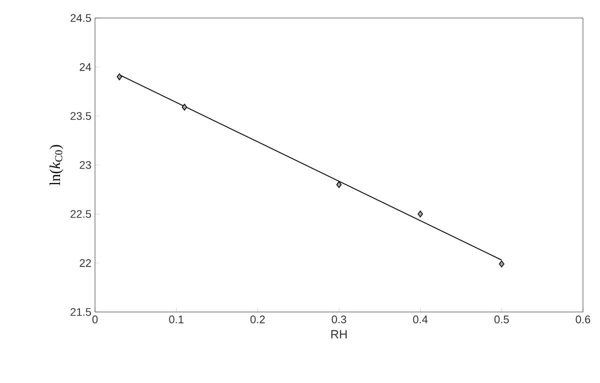  I want to click on y-tick-label: 23.5, so click(80, 116).